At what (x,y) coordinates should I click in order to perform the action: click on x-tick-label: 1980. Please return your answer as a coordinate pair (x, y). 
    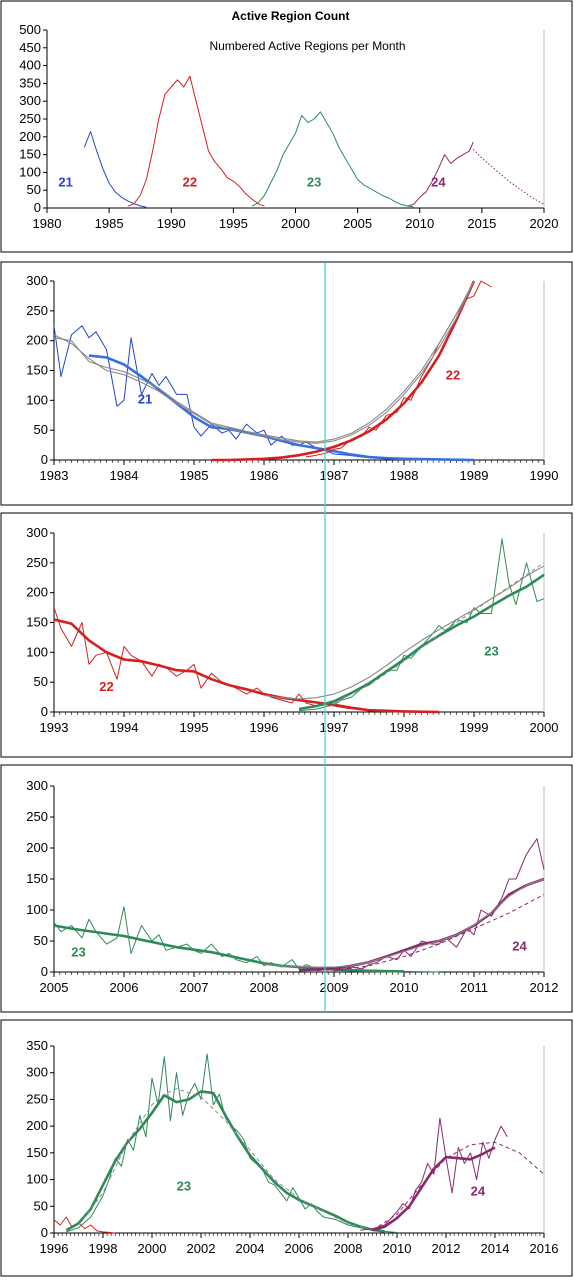
    Looking at the image, I should click on (47, 223).